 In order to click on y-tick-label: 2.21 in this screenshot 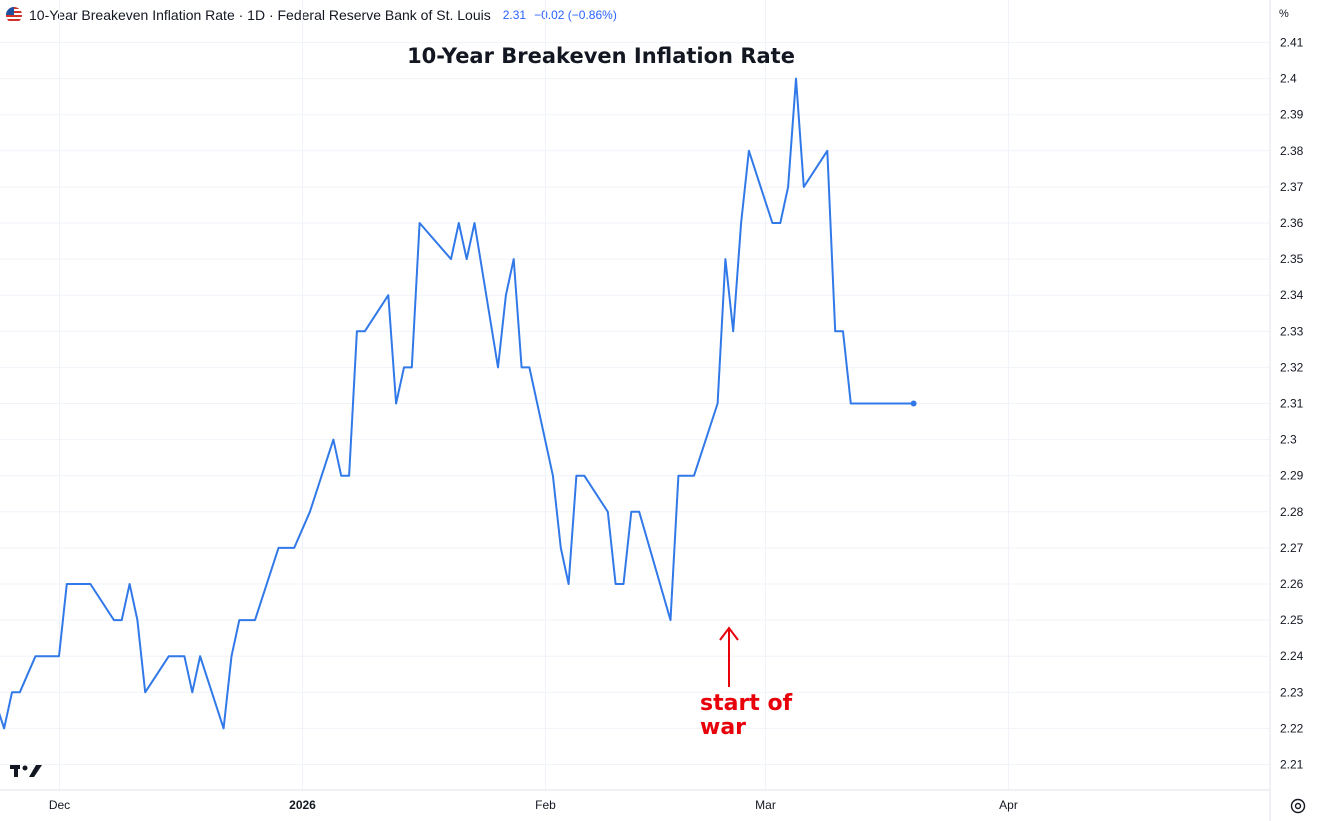, I will do `click(1292, 765)`.